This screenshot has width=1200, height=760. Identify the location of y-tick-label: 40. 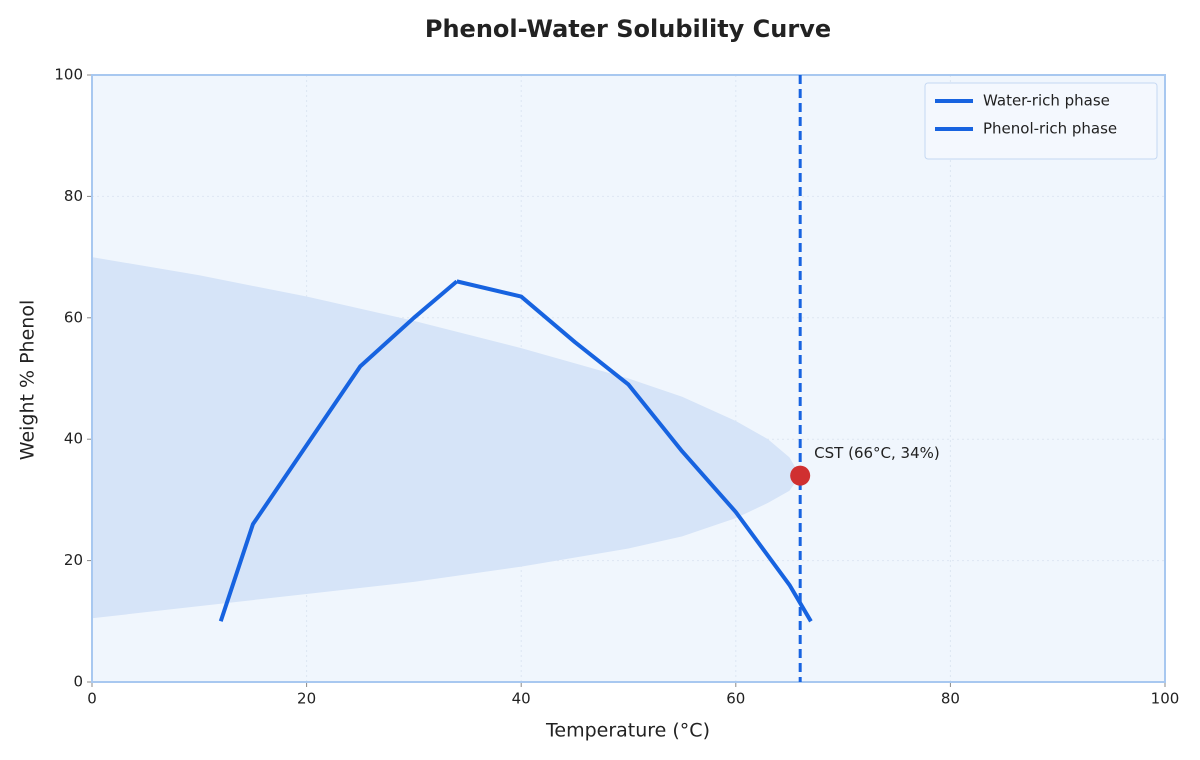
(73, 439).